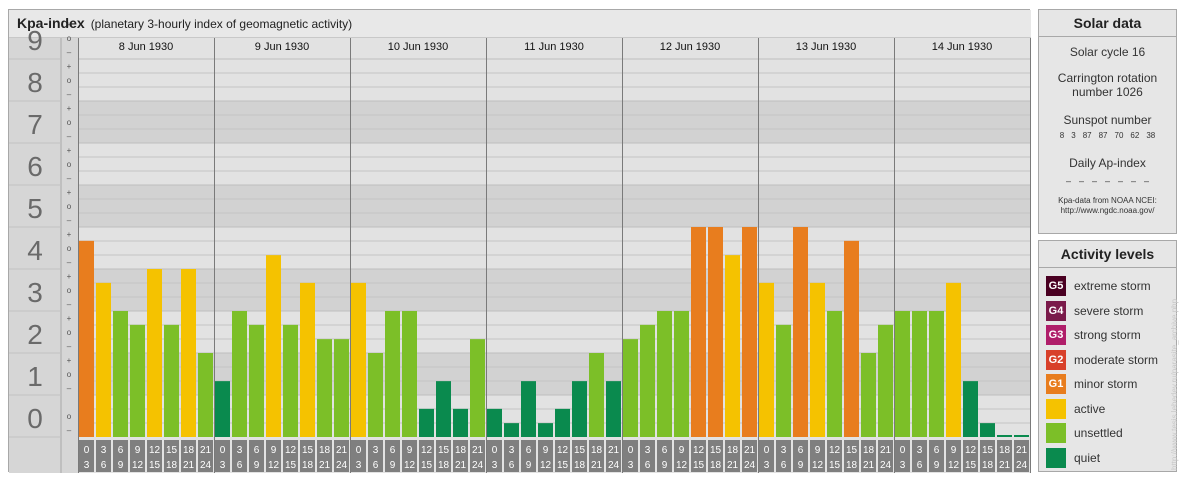 This screenshot has width=1184, height=480. What do you see at coordinates (121, 465) in the screenshot?
I see `interval-end-label: 9` at bounding box center [121, 465].